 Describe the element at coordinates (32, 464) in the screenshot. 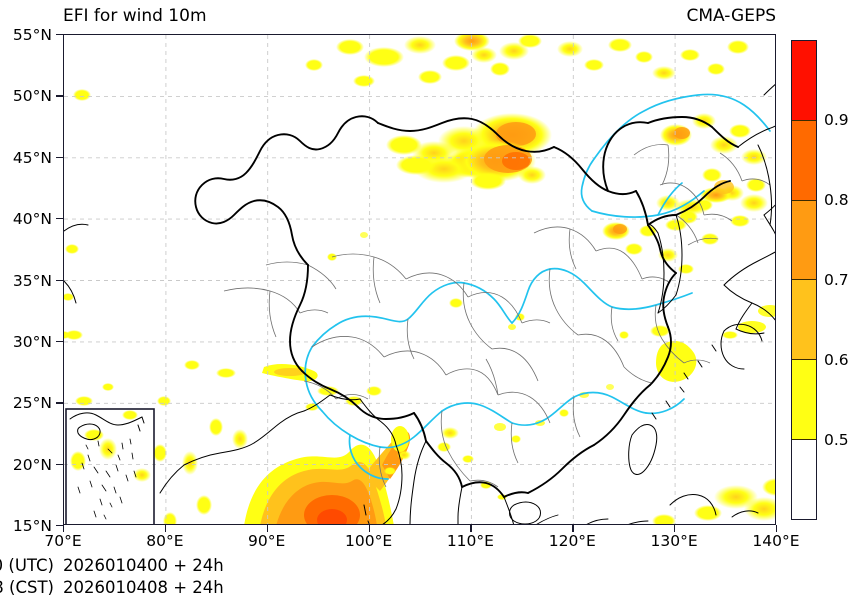

I see `y-tick-label: 20°N` at that location.